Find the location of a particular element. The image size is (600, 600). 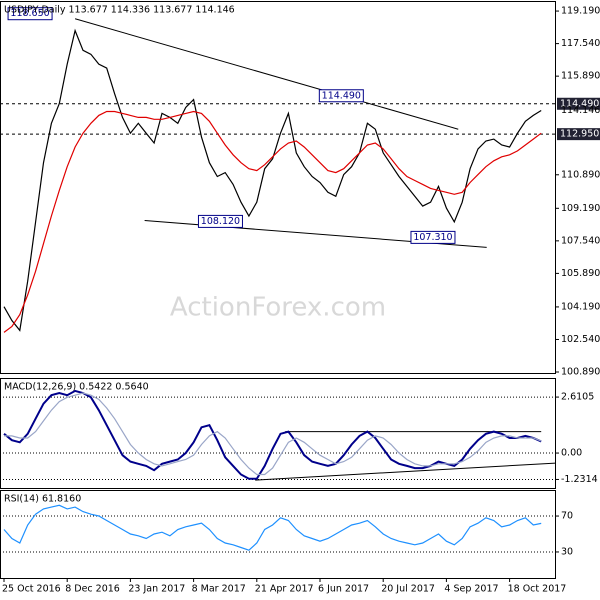

x-tick-label: 20 Jul 2017 is located at coordinates (408, 589).